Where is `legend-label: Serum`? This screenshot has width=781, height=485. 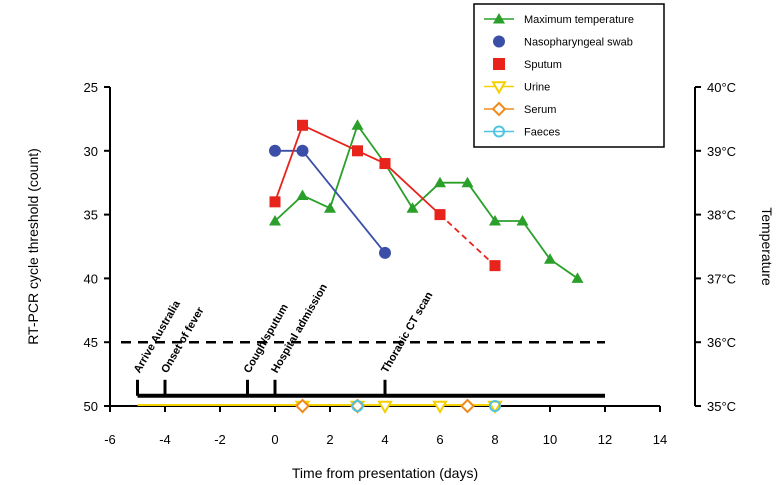 legend-label: Serum is located at coordinates (540, 110).